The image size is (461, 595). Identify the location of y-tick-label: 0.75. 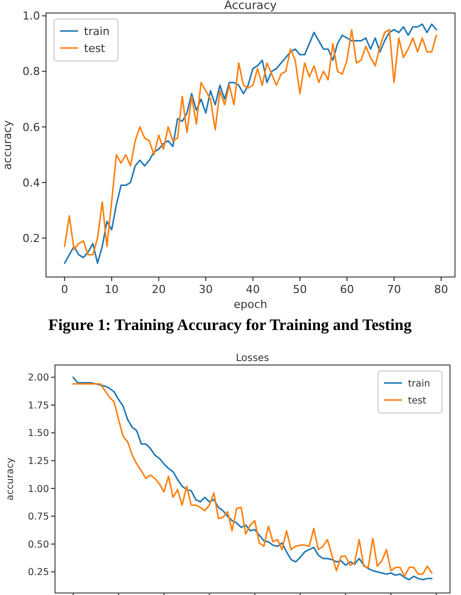
(38, 517).